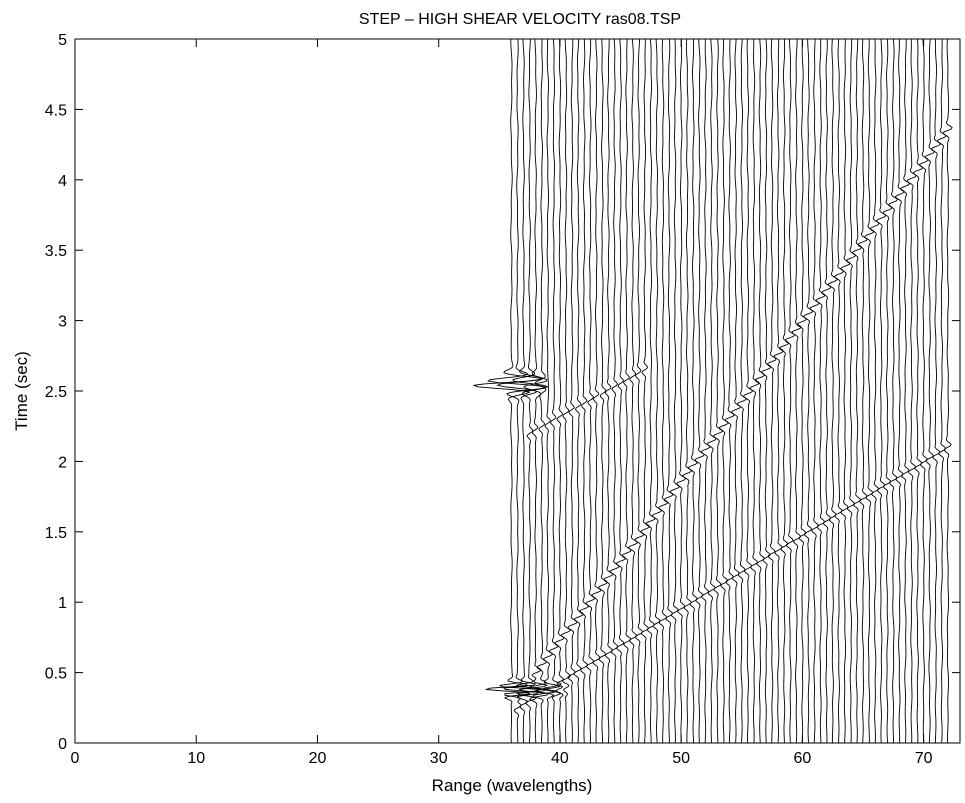 This screenshot has height=803, width=965. Describe the element at coordinates (439, 758) in the screenshot. I see `x-tick-label: 30` at that location.